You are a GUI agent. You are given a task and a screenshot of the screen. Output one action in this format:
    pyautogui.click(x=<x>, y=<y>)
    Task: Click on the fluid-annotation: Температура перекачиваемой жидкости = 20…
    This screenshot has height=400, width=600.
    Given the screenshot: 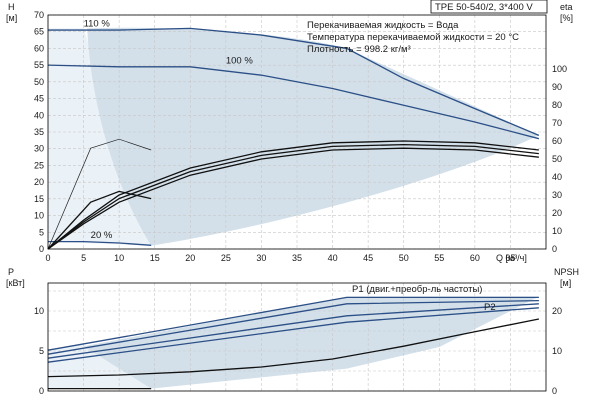 What is the action you would take?
    pyautogui.click(x=413, y=37)
    